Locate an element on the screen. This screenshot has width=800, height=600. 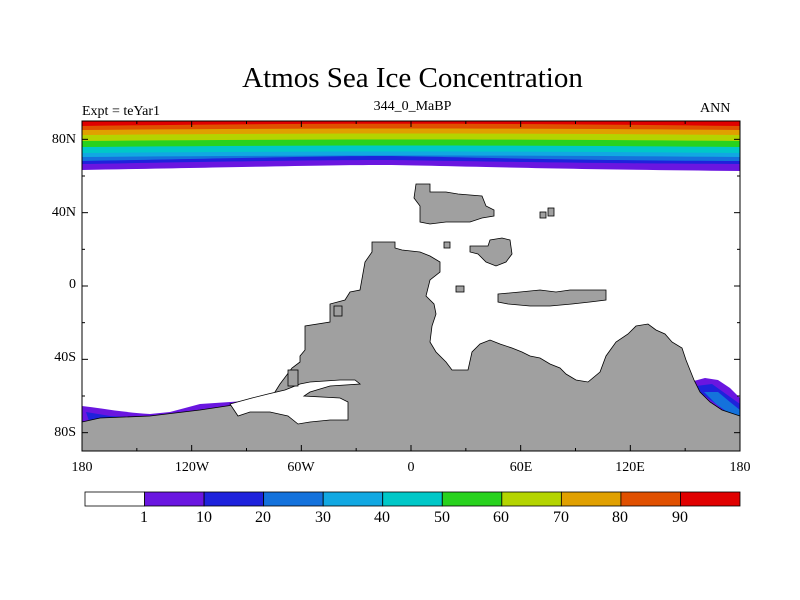
colorbar-label-40: 40 is located at coordinates (382, 517).